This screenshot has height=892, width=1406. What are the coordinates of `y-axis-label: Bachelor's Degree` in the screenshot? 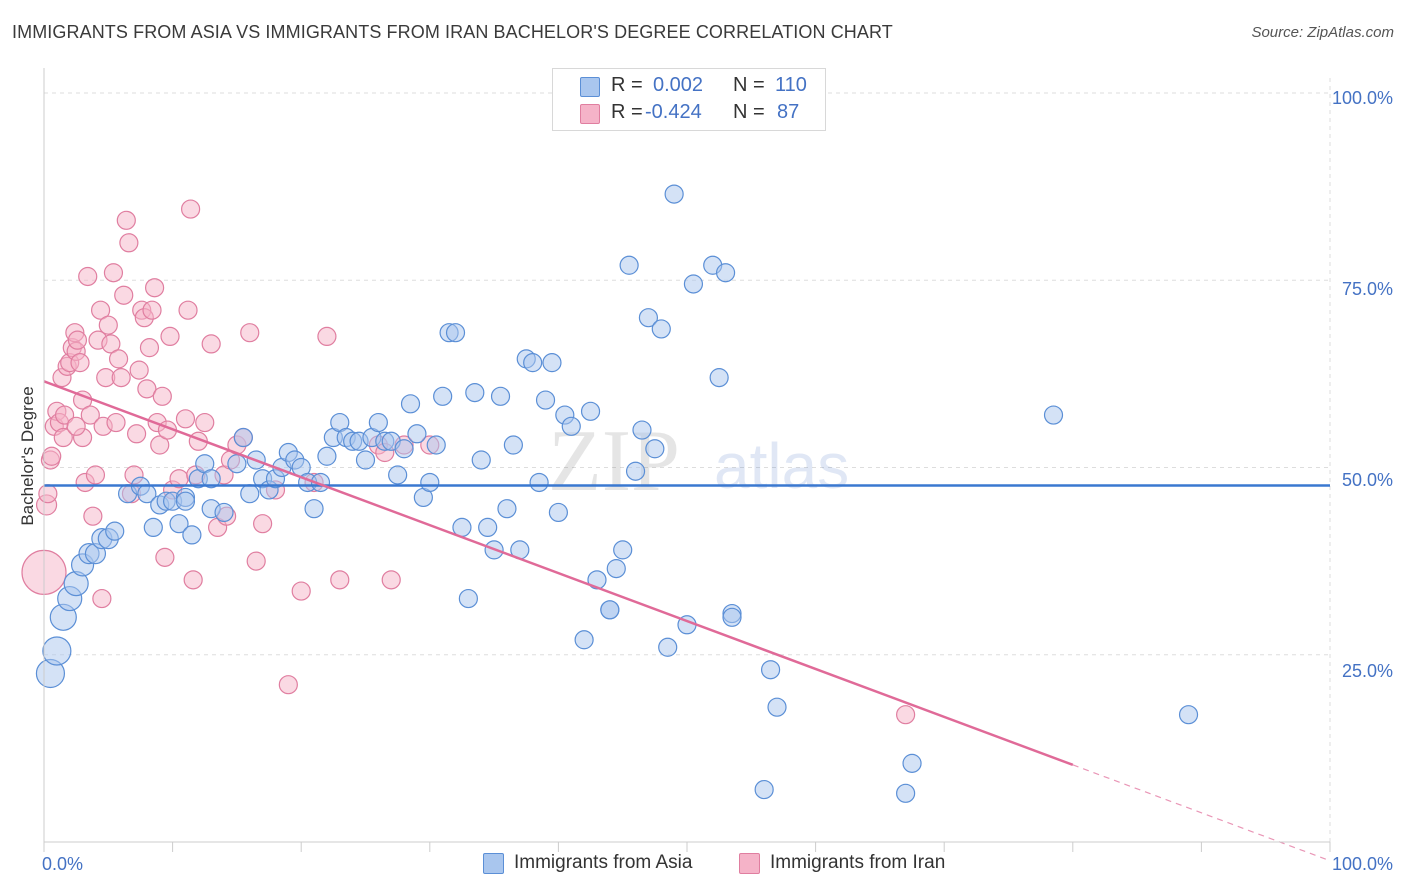 It's located at (27, 455).